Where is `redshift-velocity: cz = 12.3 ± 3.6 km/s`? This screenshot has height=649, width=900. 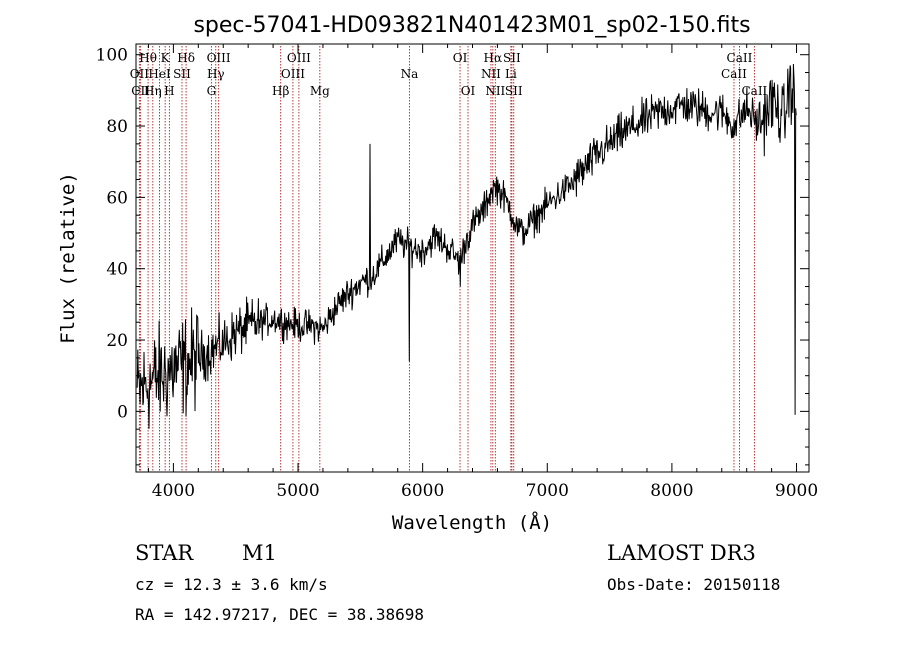 redshift-velocity: cz = 12.3 ± 3.6 km/s is located at coordinates (231, 584).